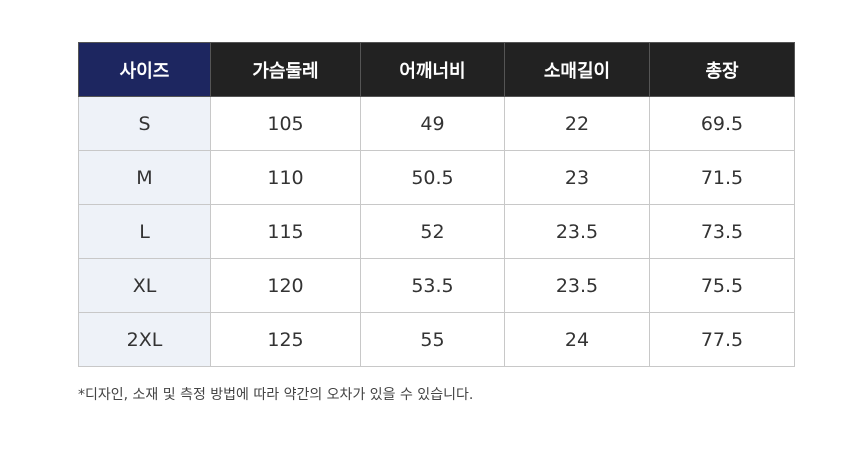 The width and height of the screenshot is (860, 451). I want to click on header-row: 사이즈 가슴둘레 어깨너비 소매길이 총장, so click(436, 69).